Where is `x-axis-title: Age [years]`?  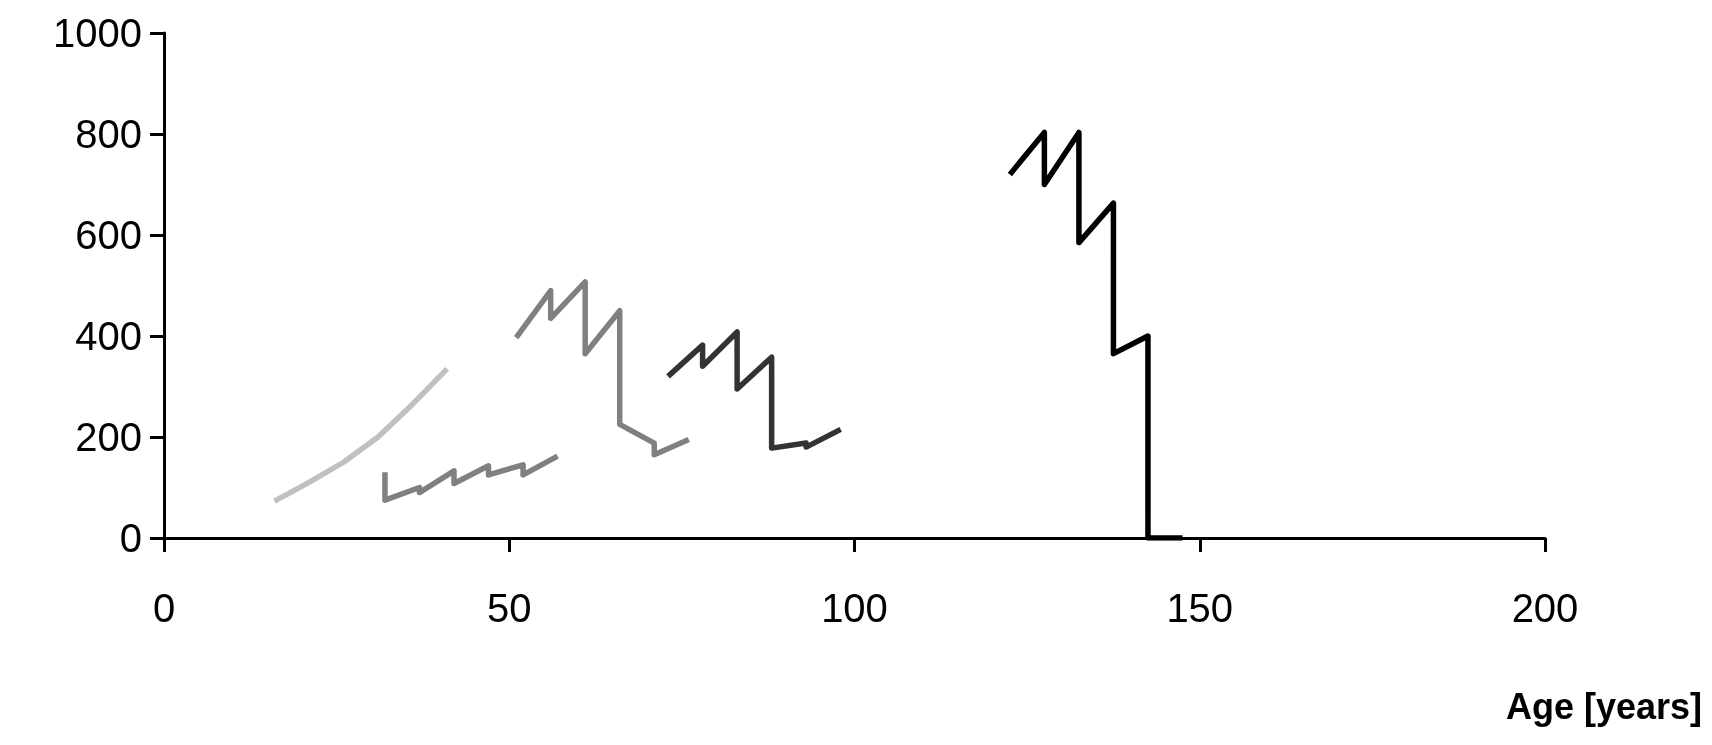 x-axis-title: Age [years] is located at coordinates (1604, 706).